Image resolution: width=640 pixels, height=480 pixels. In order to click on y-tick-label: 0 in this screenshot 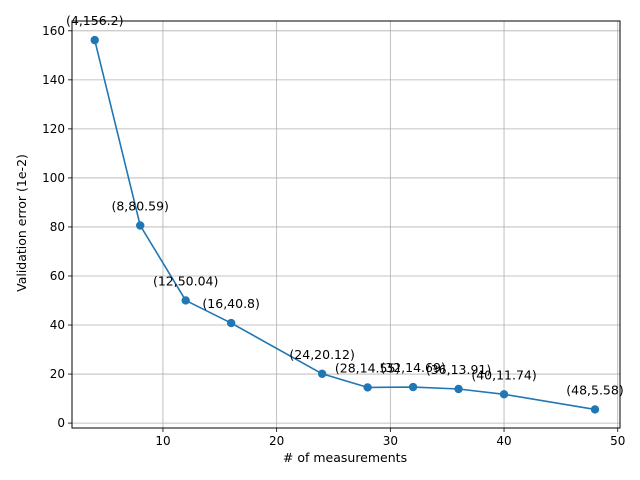, I will do `click(61, 423)`.